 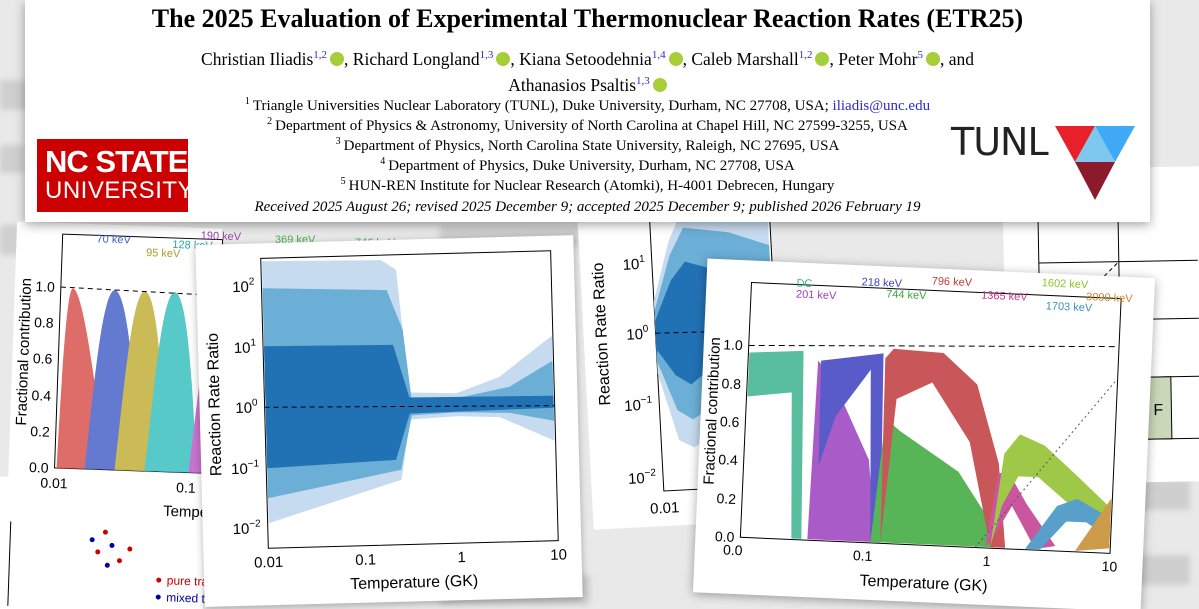 What do you see at coordinates (1110, 298) in the screenshot?
I see `label: 3090 keV` at bounding box center [1110, 298].